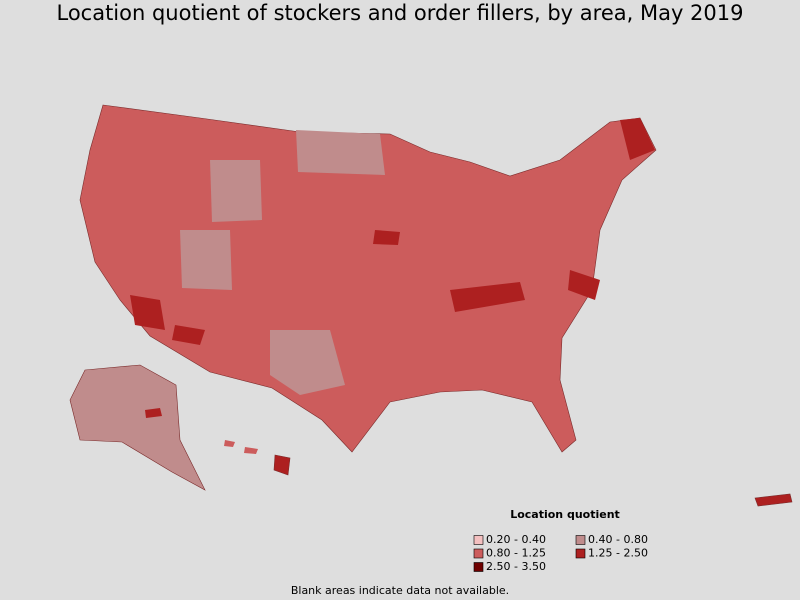 The image size is (800, 600). Describe the element at coordinates (516, 553) in the screenshot. I see `legend-label: 0.80 - 1.25` at that location.